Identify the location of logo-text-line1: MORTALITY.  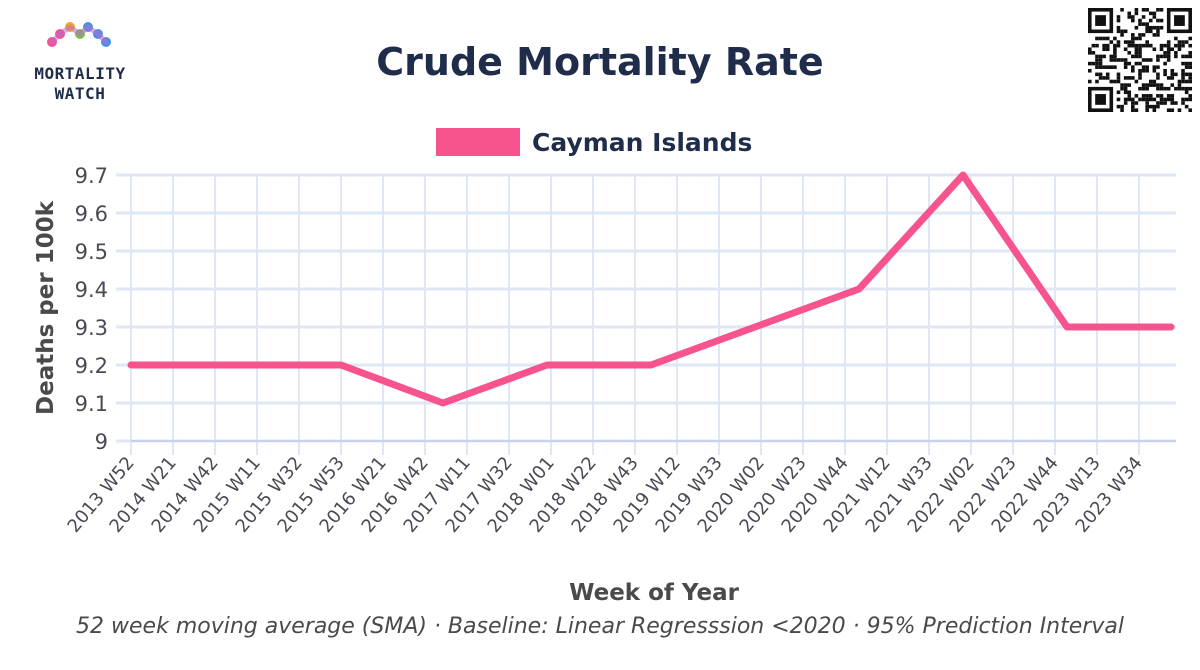
(80, 73).